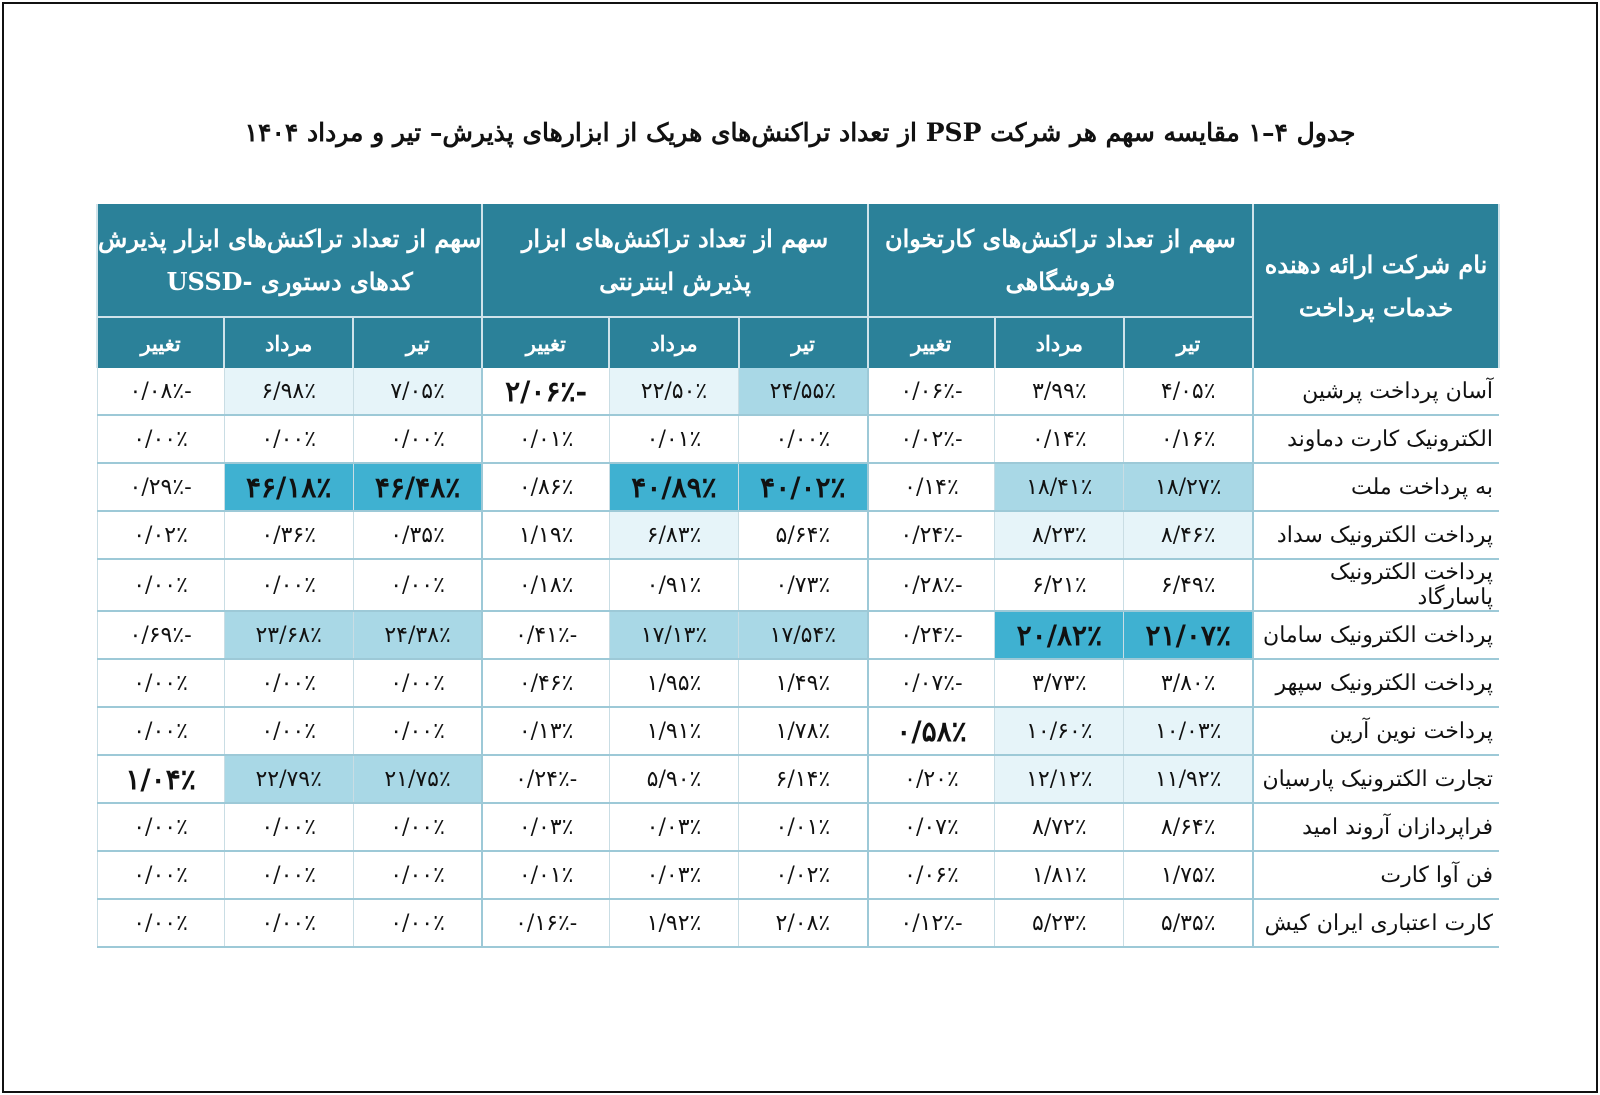  What do you see at coordinates (1188, 827) in the screenshot?
I see `pos-tir-value: ۸/۶۴٪` at bounding box center [1188, 827].